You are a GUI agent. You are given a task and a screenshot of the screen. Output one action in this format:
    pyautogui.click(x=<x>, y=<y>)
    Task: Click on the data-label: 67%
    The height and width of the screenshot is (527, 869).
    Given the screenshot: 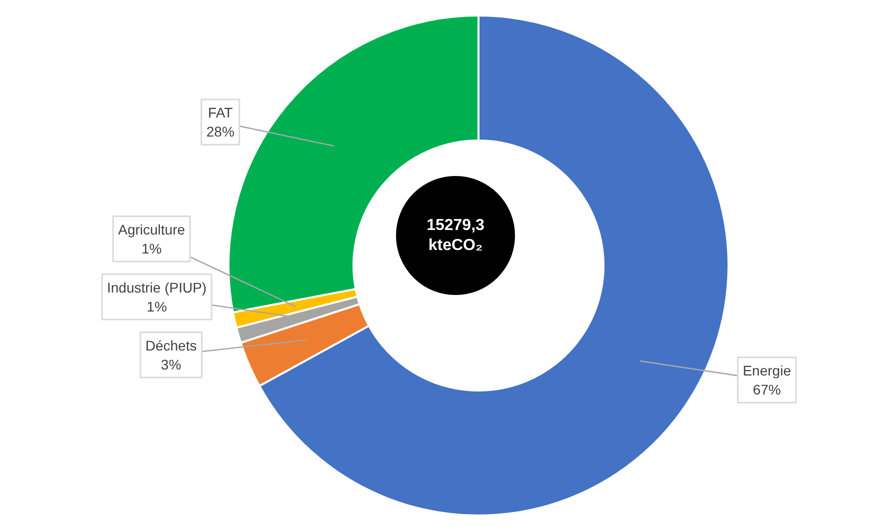 What is the action you would take?
    pyautogui.click(x=766, y=390)
    